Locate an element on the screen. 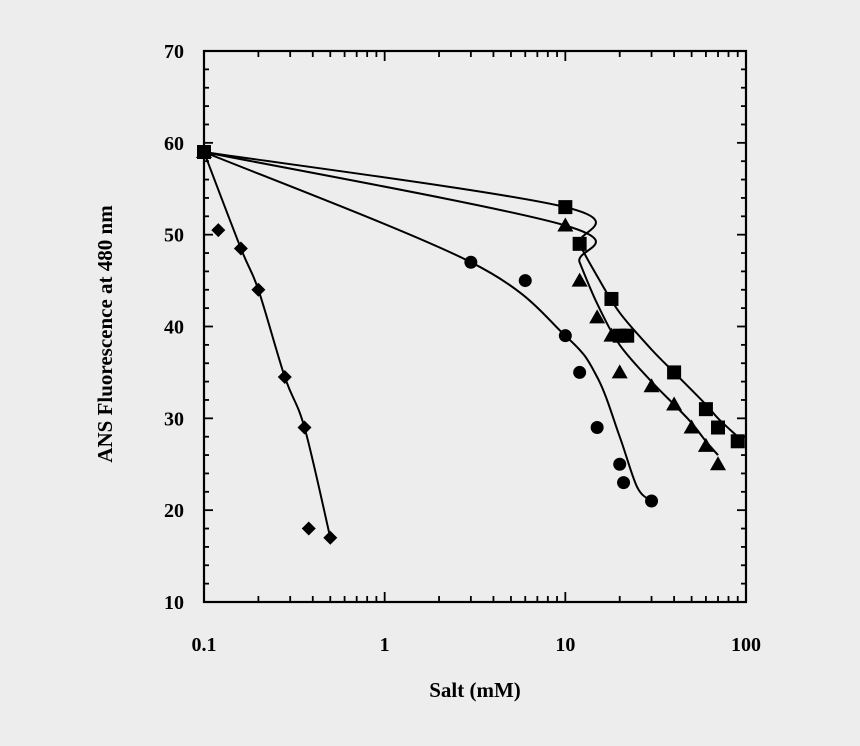 The image size is (860, 746). y-axis-title: ANS Fluorescence at 480 nm is located at coordinates (105, 334).